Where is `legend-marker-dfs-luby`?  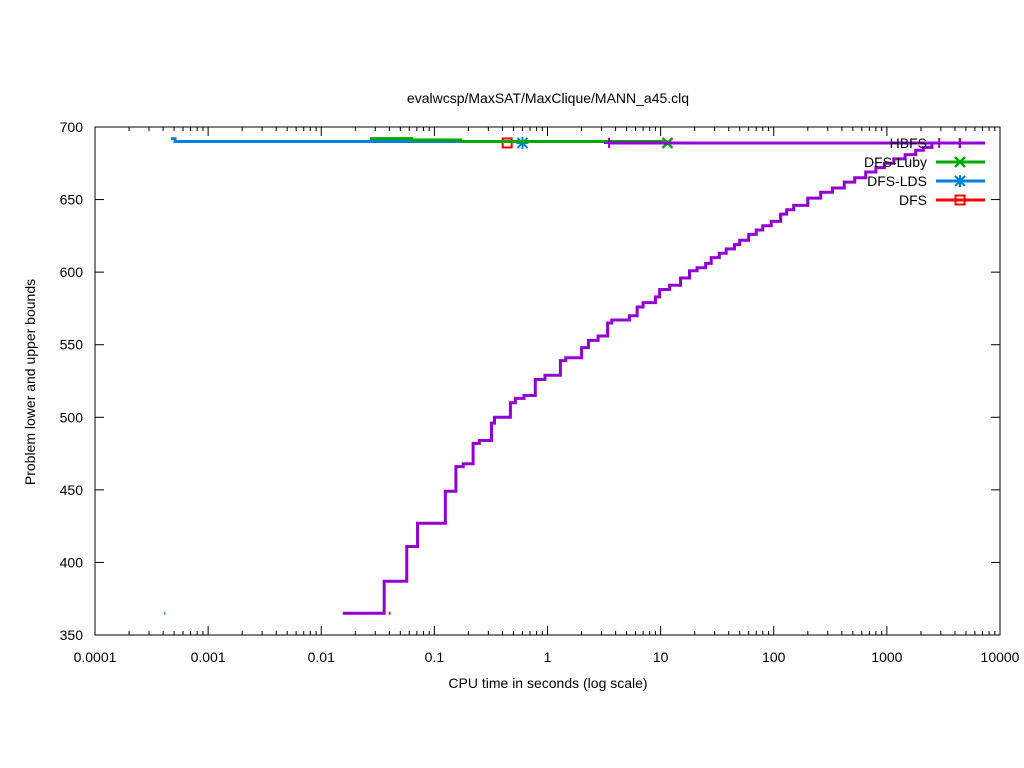 legend-marker-dfs-luby is located at coordinates (960, 162).